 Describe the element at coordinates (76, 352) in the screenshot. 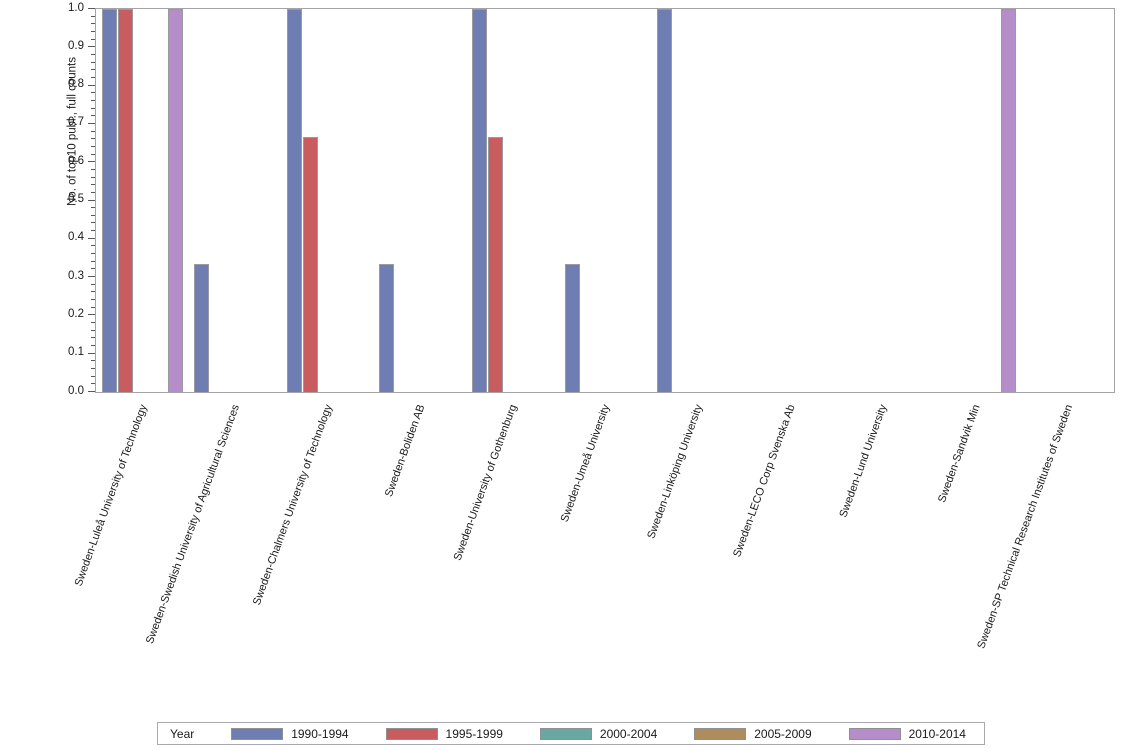

I see `y-tick-label: 0.1` at that location.